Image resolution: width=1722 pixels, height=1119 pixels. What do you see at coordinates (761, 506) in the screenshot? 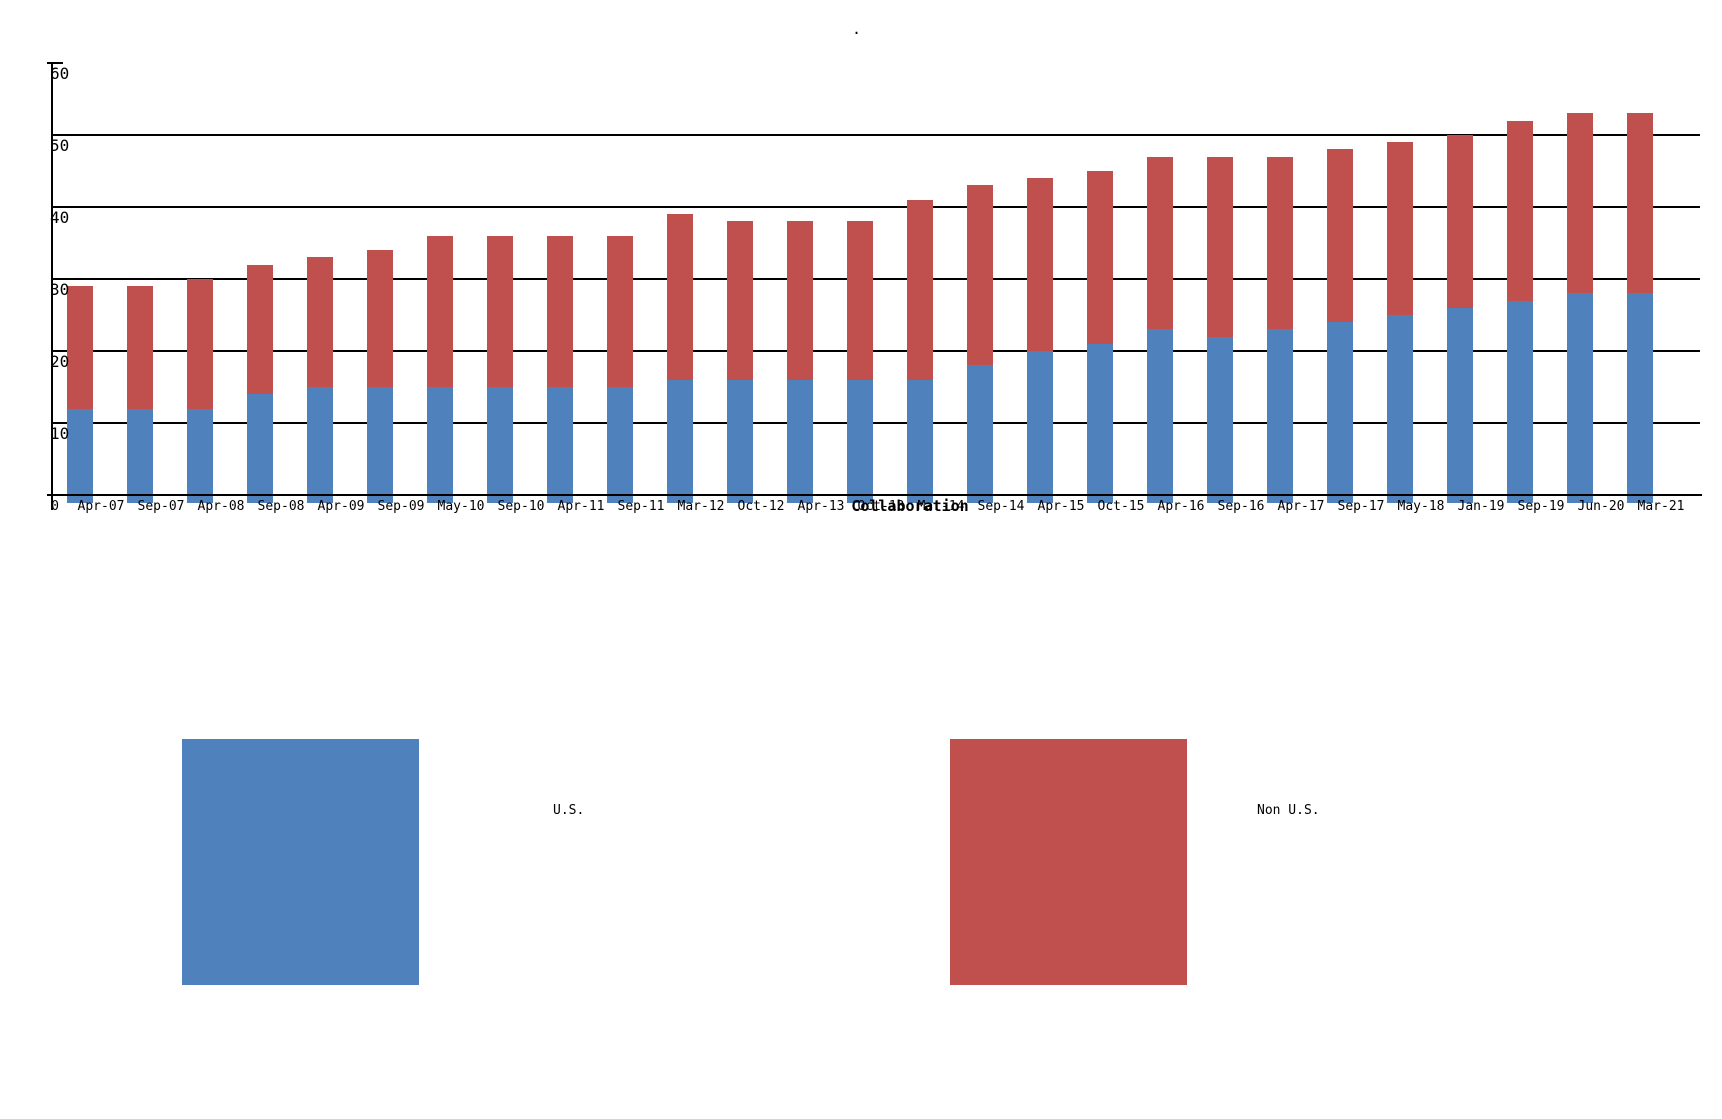
I see `x-tick-label-Oct-12: Oct-12` at bounding box center [761, 506].